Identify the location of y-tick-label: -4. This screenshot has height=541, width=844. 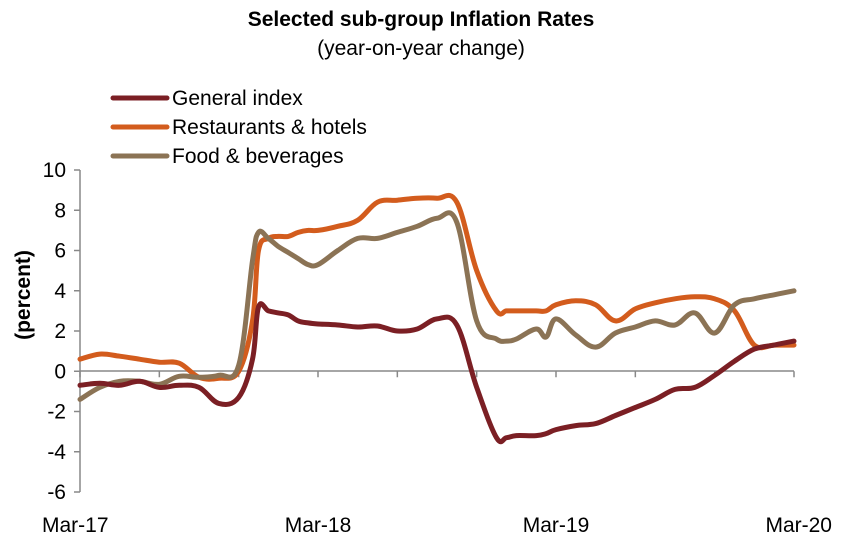
(56, 452).